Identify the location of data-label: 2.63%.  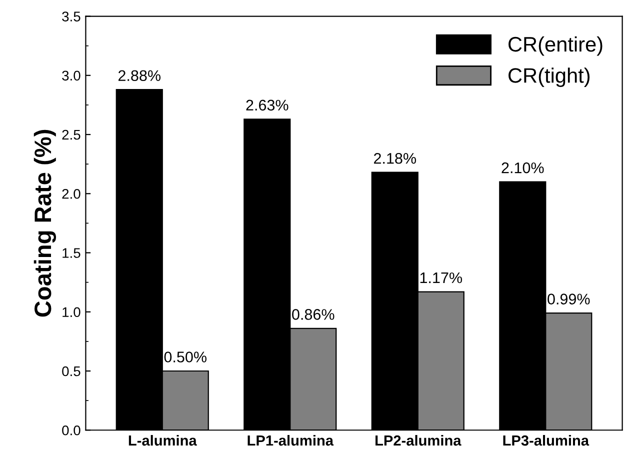
(267, 105).